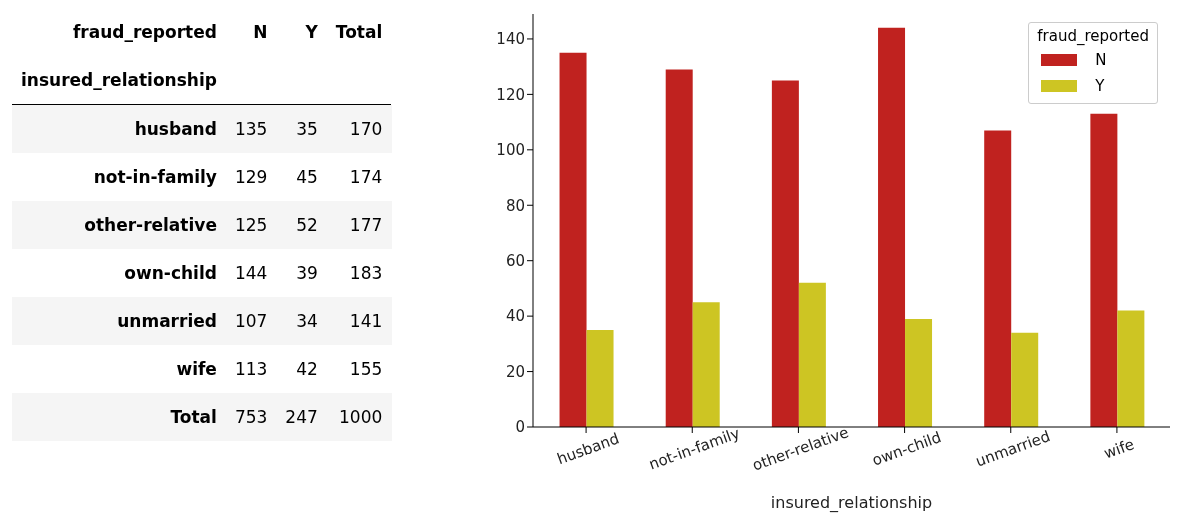 This screenshot has width=1184, height=517. I want to click on y-tick-label: 60, so click(515, 261).